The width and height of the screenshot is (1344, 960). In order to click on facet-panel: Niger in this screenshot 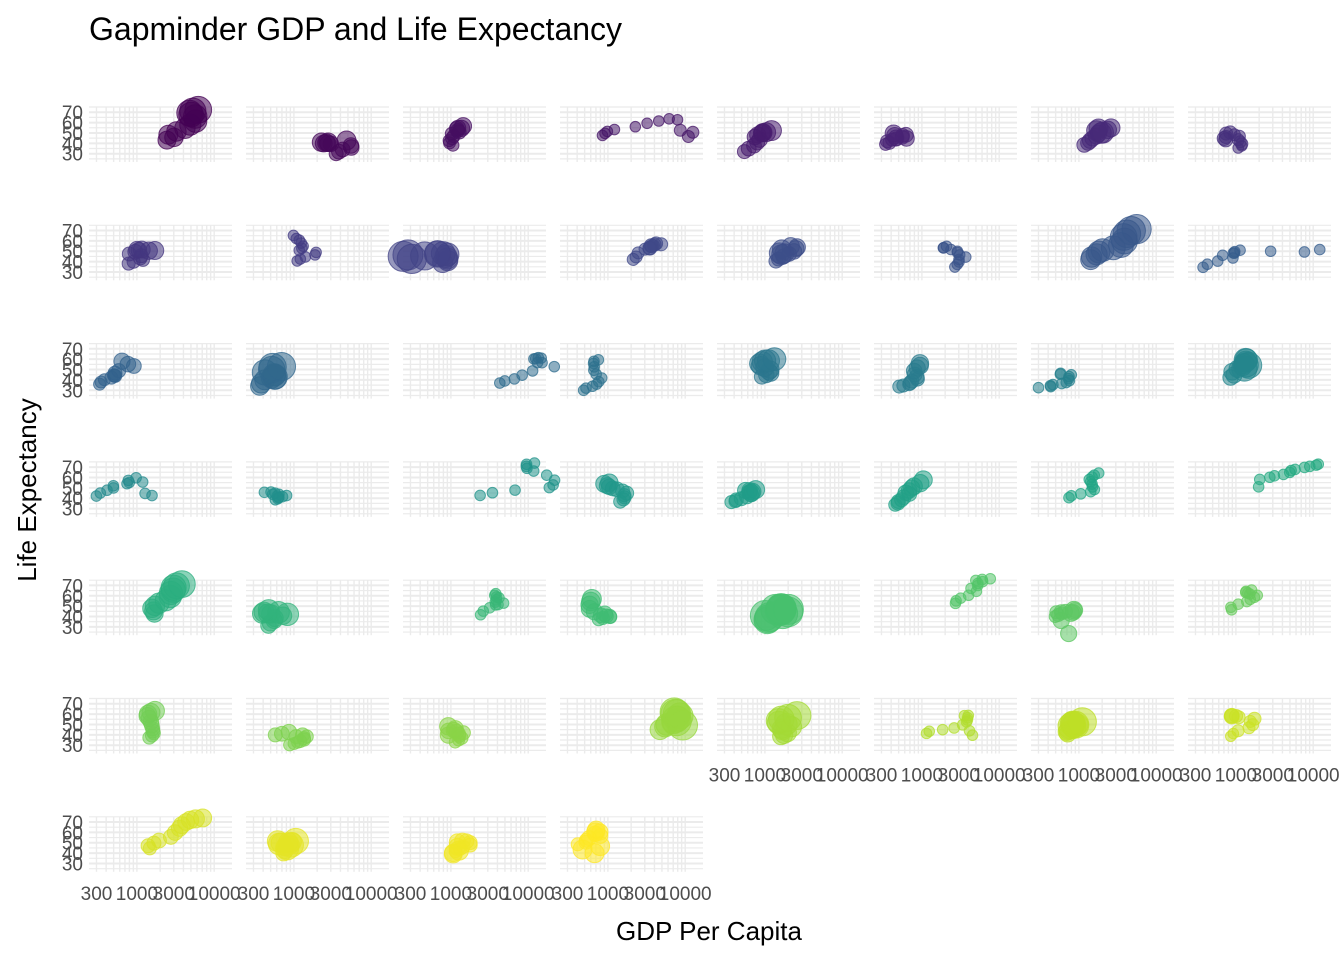, I will do `click(631, 607)`.